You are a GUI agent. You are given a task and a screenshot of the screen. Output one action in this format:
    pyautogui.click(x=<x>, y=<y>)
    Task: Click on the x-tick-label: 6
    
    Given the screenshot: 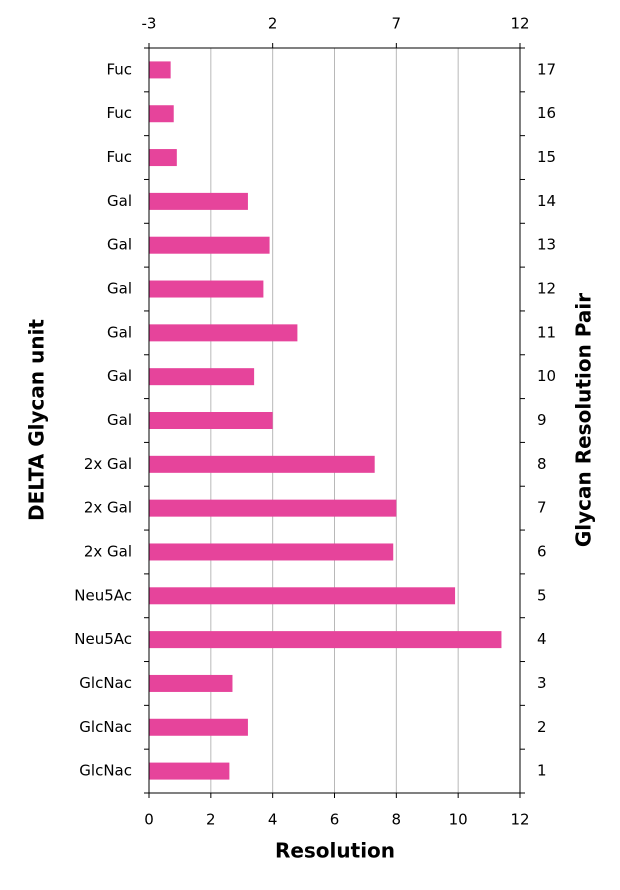 What is the action you would take?
    pyautogui.click(x=335, y=820)
    